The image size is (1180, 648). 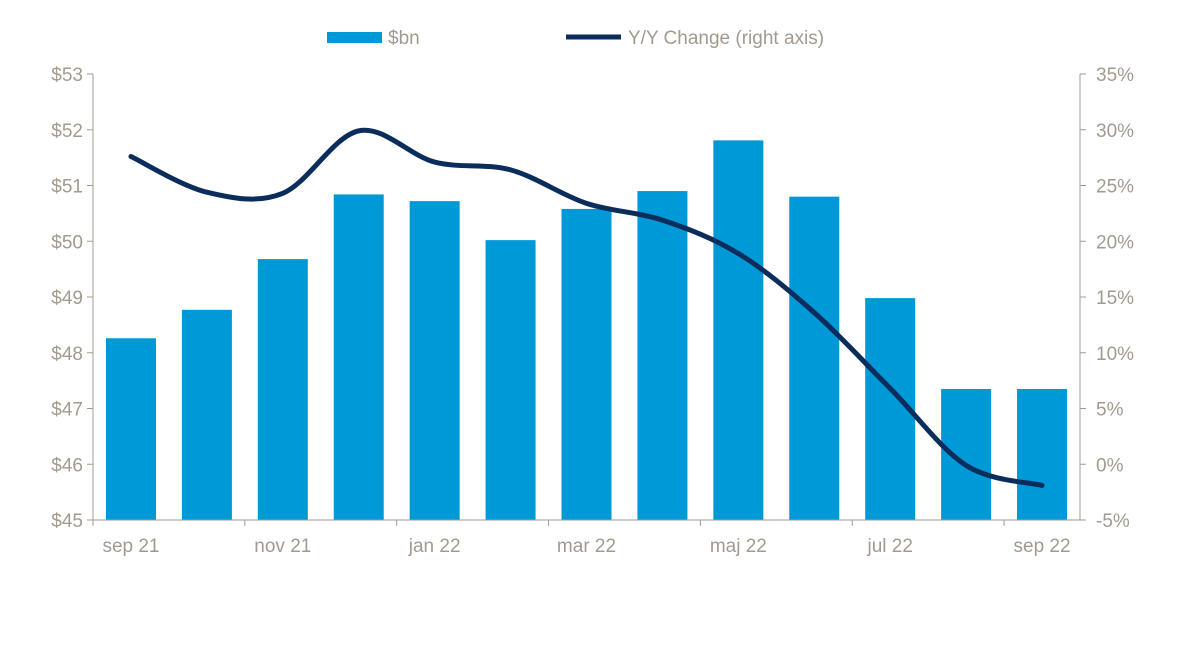 I want to click on right-tick-label: 0%, so click(x=1110, y=465).